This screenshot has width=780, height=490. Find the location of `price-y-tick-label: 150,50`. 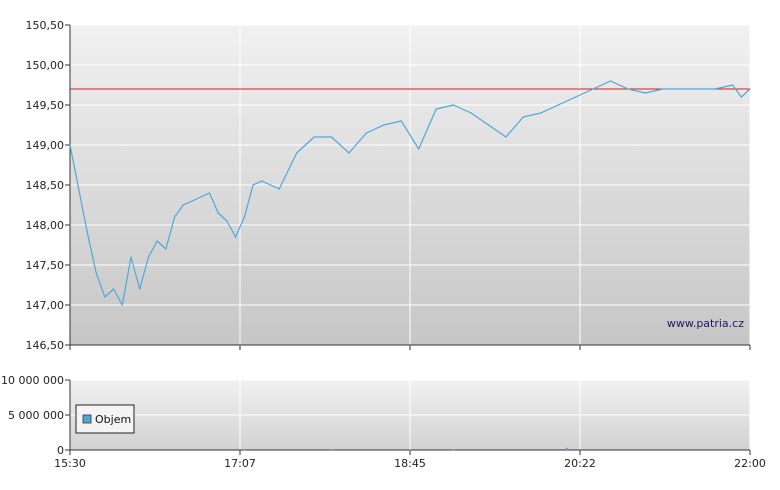

price-y-tick-label: 150,50 is located at coordinates (45, 25).